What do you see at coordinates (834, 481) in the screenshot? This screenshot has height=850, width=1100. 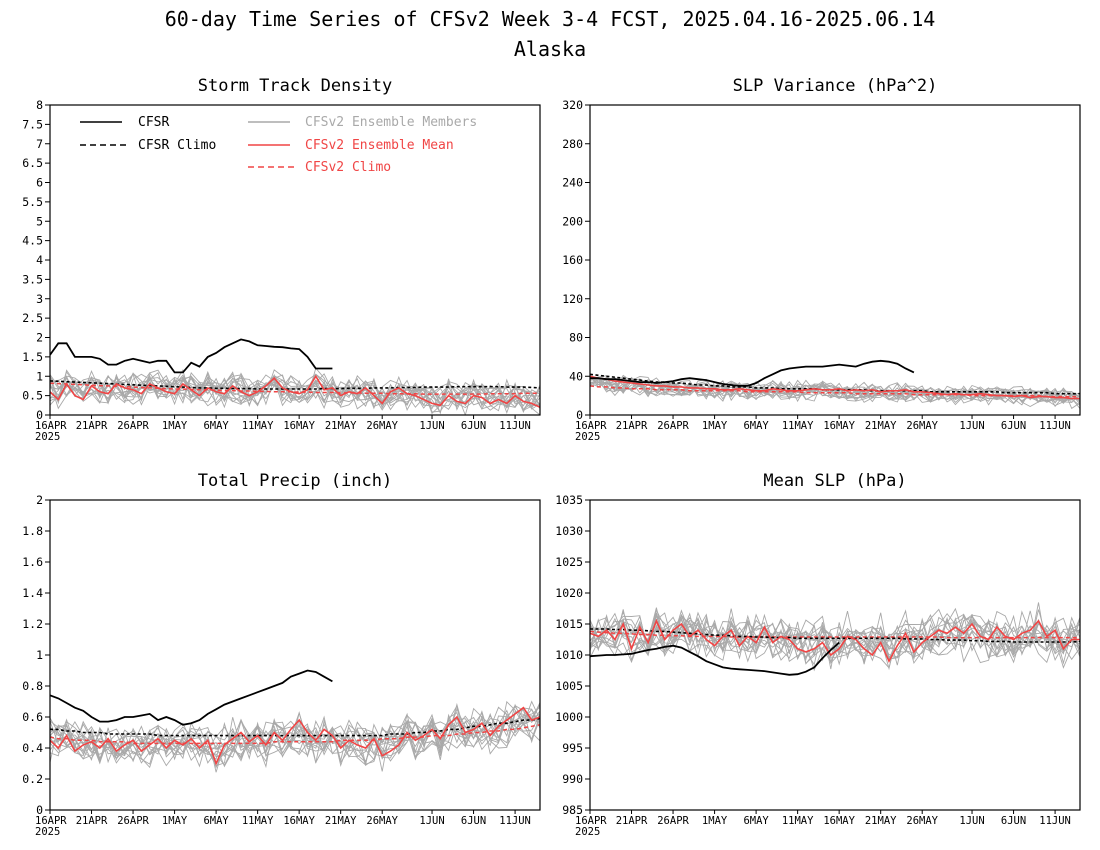 I see `panel-title: Mean SLP (hPa)` at bounding box center [834, 481].